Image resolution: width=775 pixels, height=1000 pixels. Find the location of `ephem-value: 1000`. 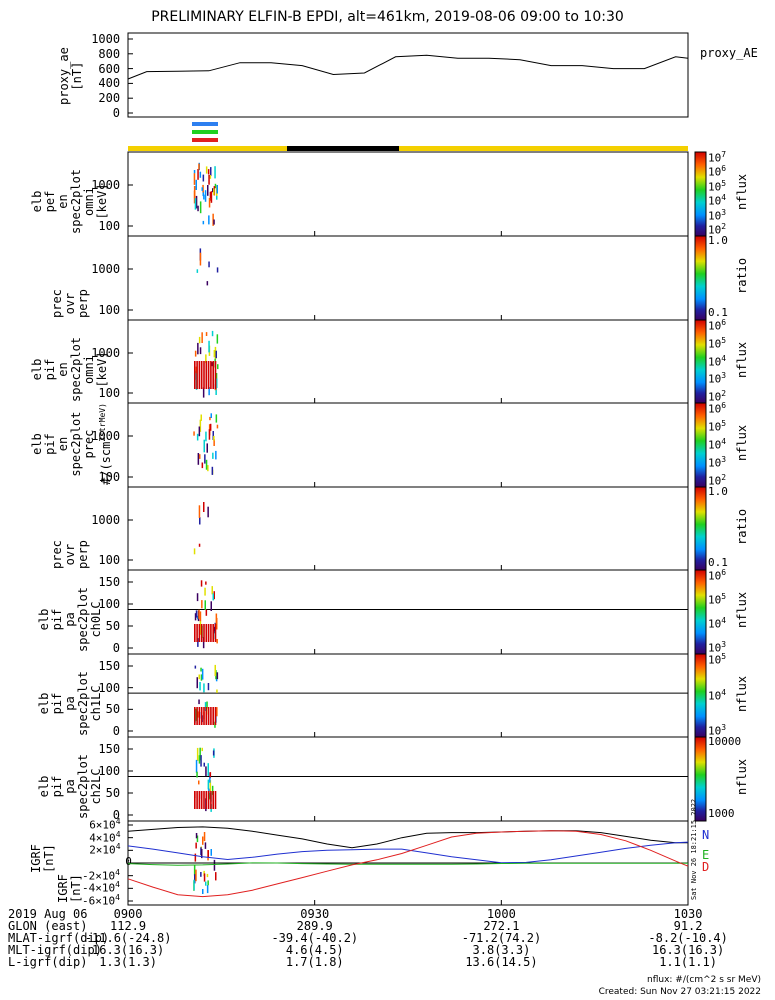

ephem-value: 1000 is located at coordinates (501, 914).